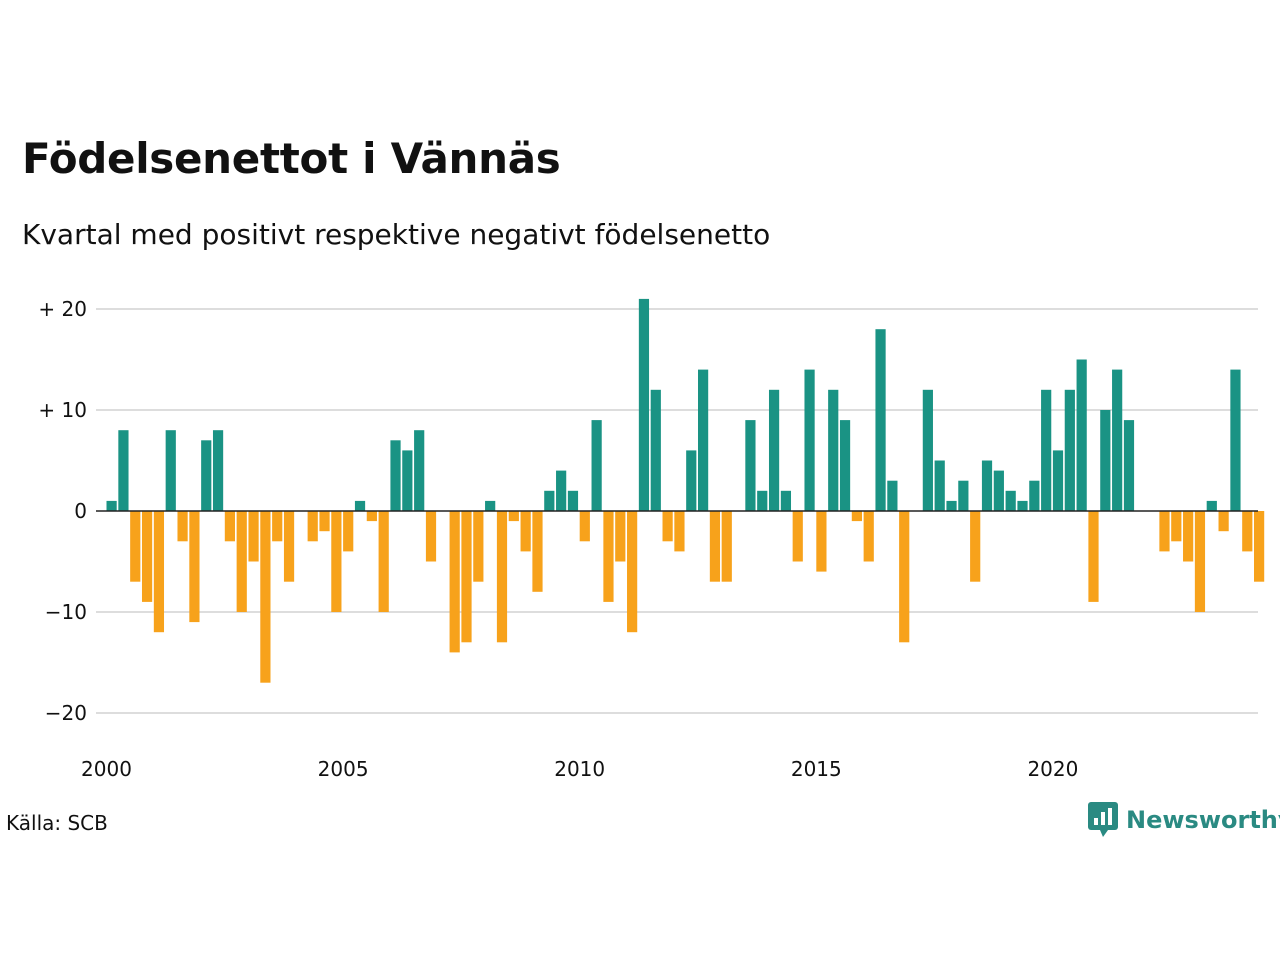 The width and height of the screenshot is (1280, 960). I want to click on y-tick-label: + 10, so click(62, 410).